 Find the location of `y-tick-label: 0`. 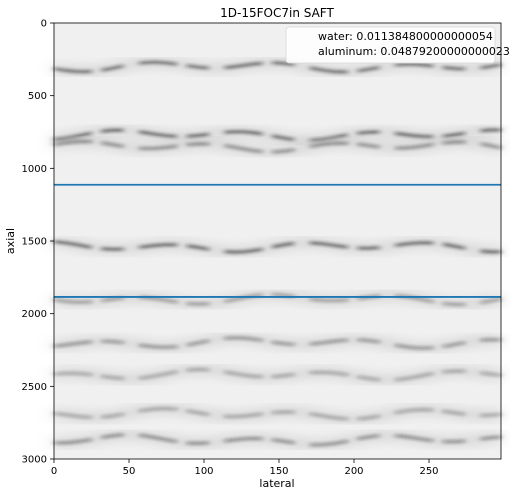

y-tick-label: 0 is located at coordinates (44, 24).